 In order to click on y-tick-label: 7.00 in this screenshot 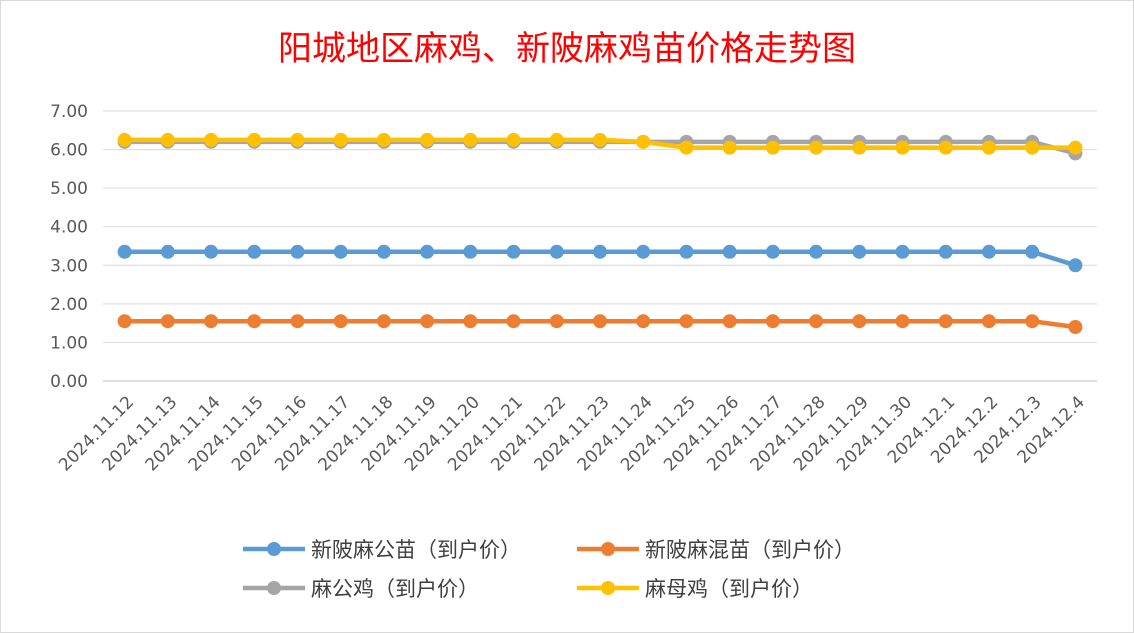, I will do `click(69, 112)`.